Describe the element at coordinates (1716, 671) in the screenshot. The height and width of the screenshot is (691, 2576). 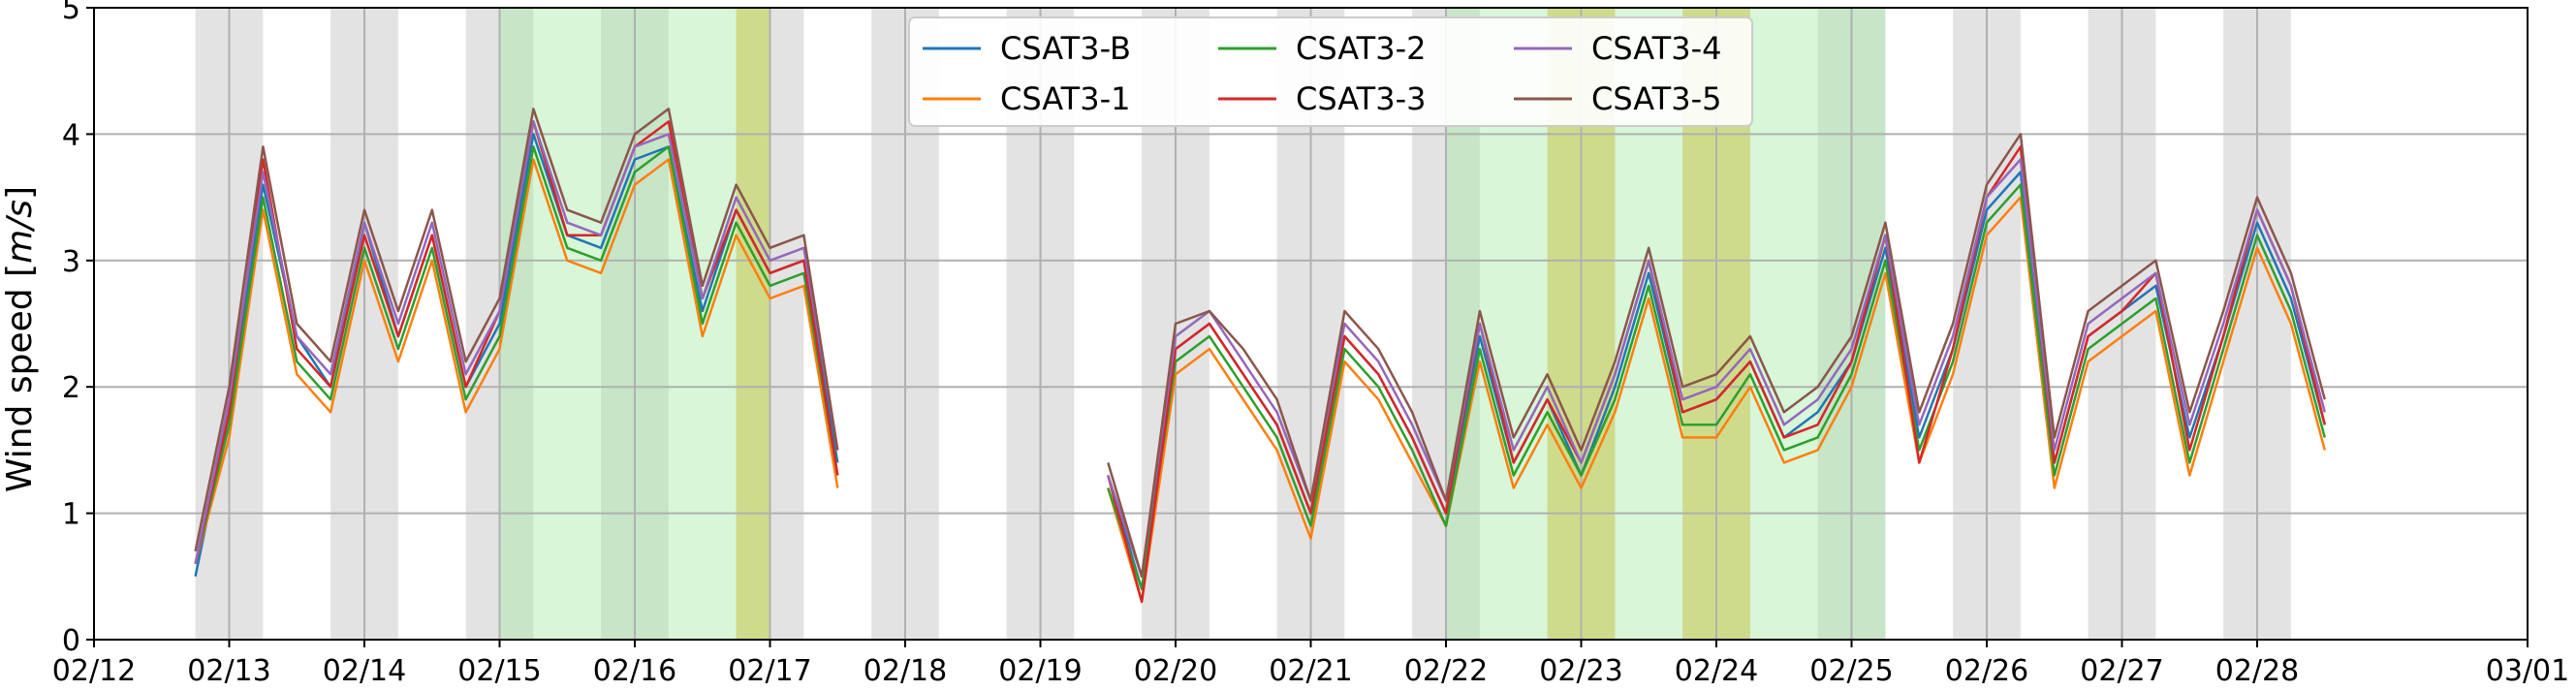
I see `x-tick-label: 02/24` at that location.